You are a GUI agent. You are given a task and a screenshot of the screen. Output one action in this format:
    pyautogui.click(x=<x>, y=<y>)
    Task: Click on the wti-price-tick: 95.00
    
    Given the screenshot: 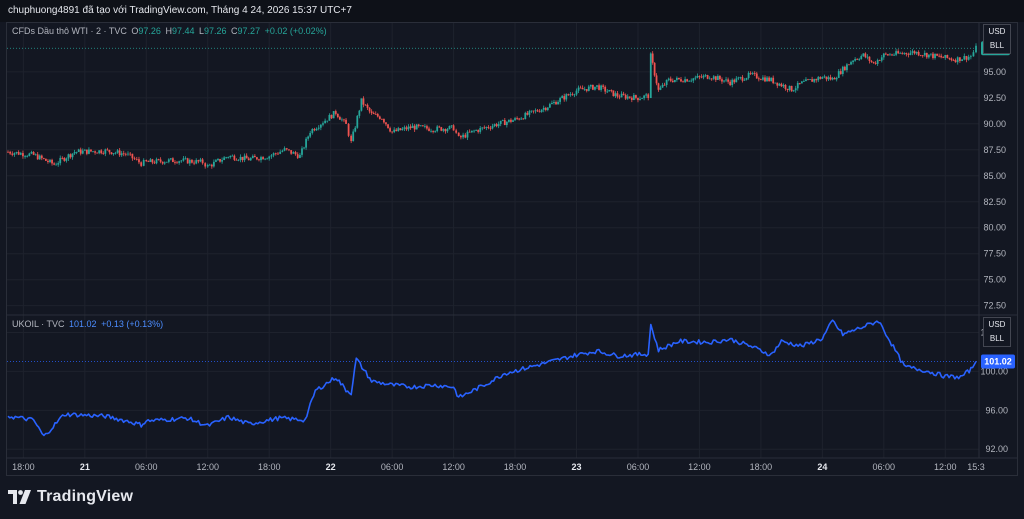 What is the action you would take?
    pyautogui.click(x=994, y=72)
    